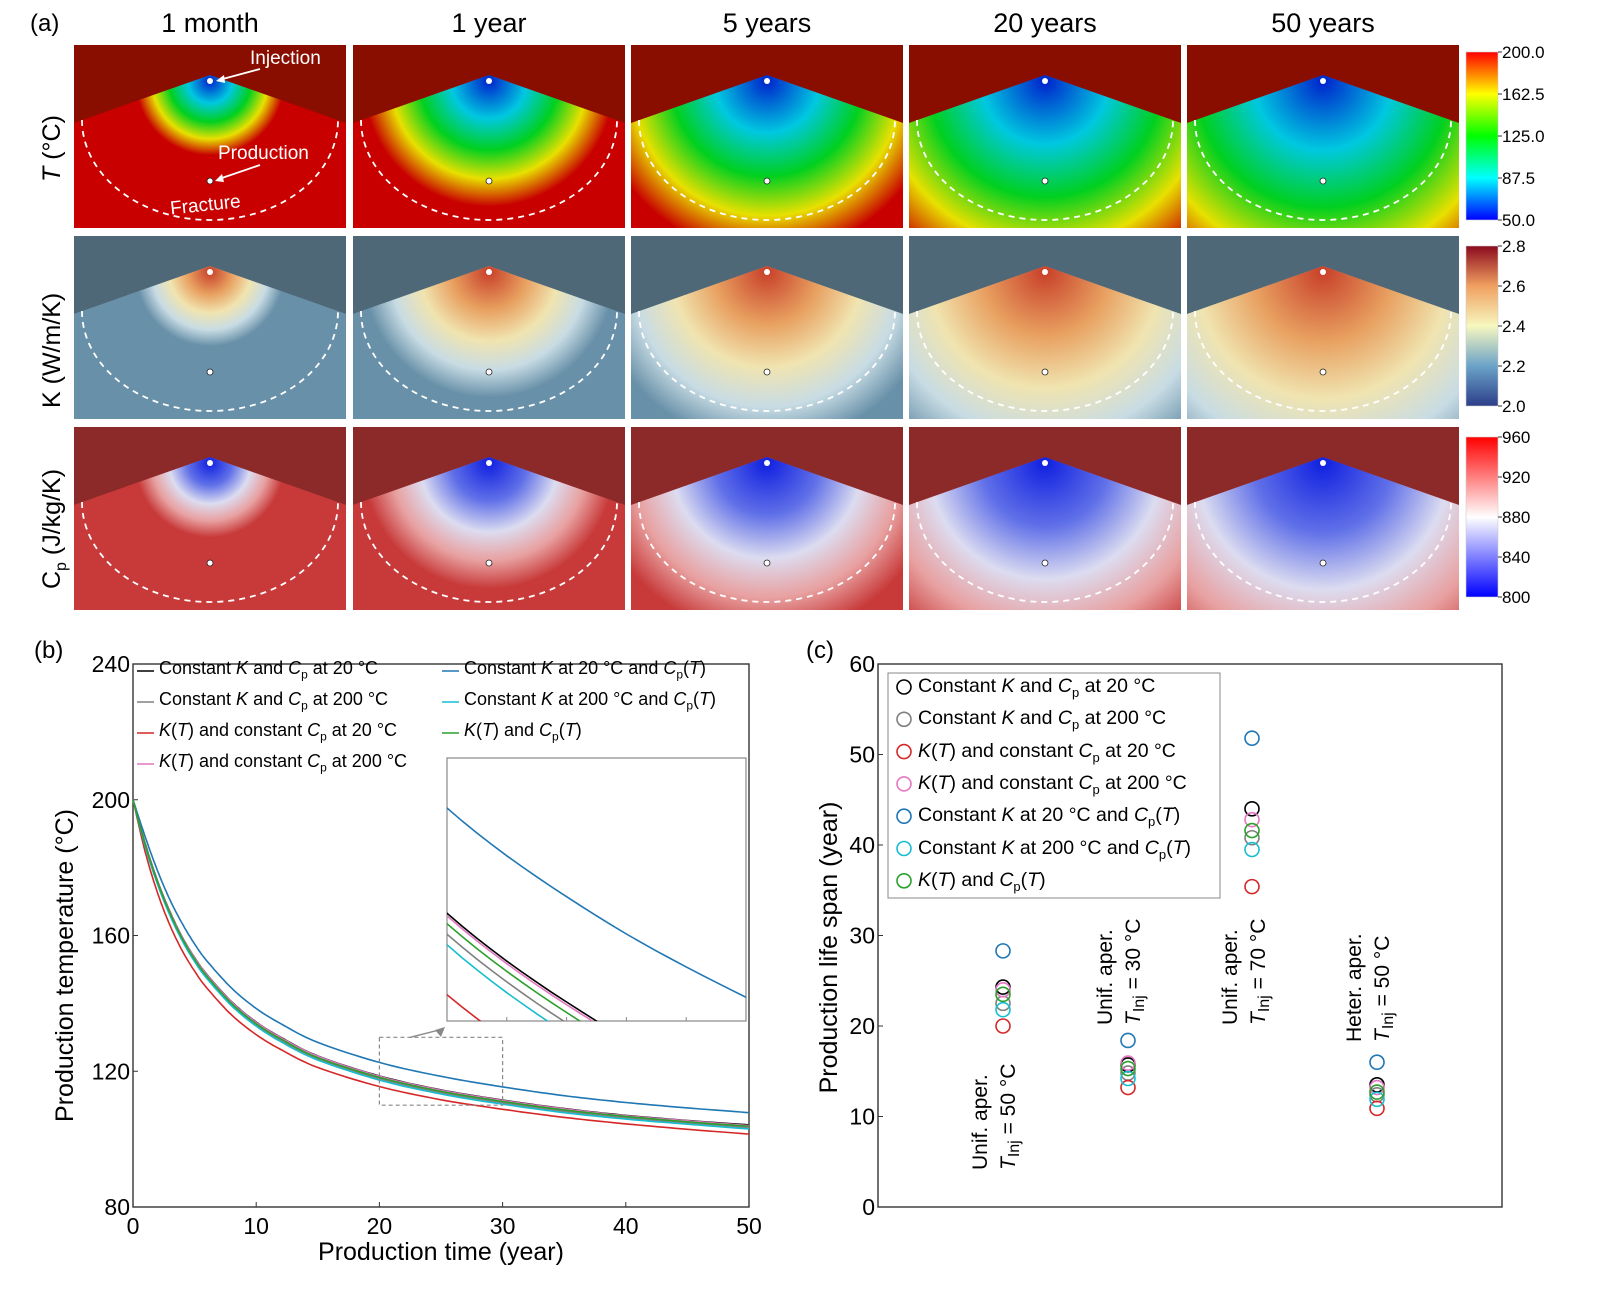  I want to click on legend-entry: K(T) and constant Cp at 20 °C, so click(1047, 752).